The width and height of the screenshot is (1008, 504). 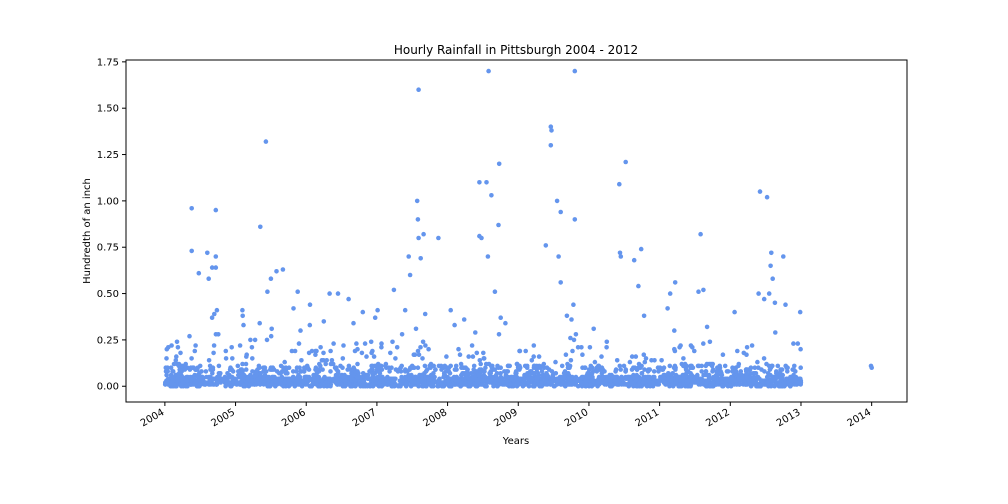 I want to click on x-tick-label: 2004, so click(x=153, y=418).